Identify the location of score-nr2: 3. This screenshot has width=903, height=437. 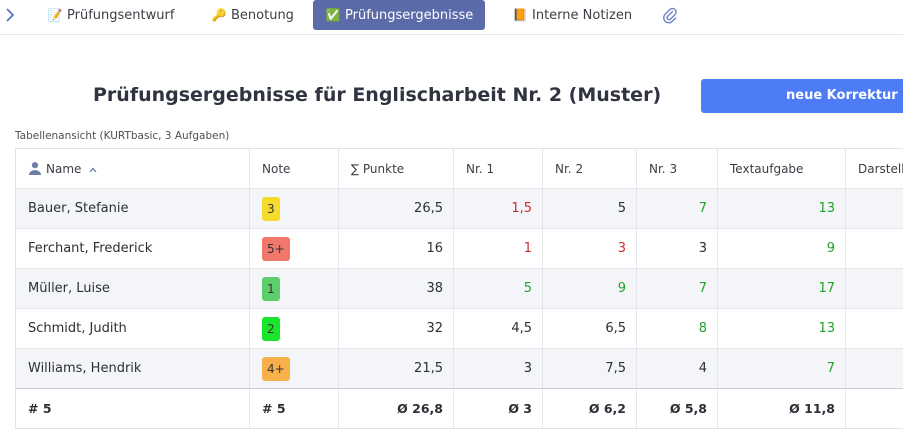
(590, 248).